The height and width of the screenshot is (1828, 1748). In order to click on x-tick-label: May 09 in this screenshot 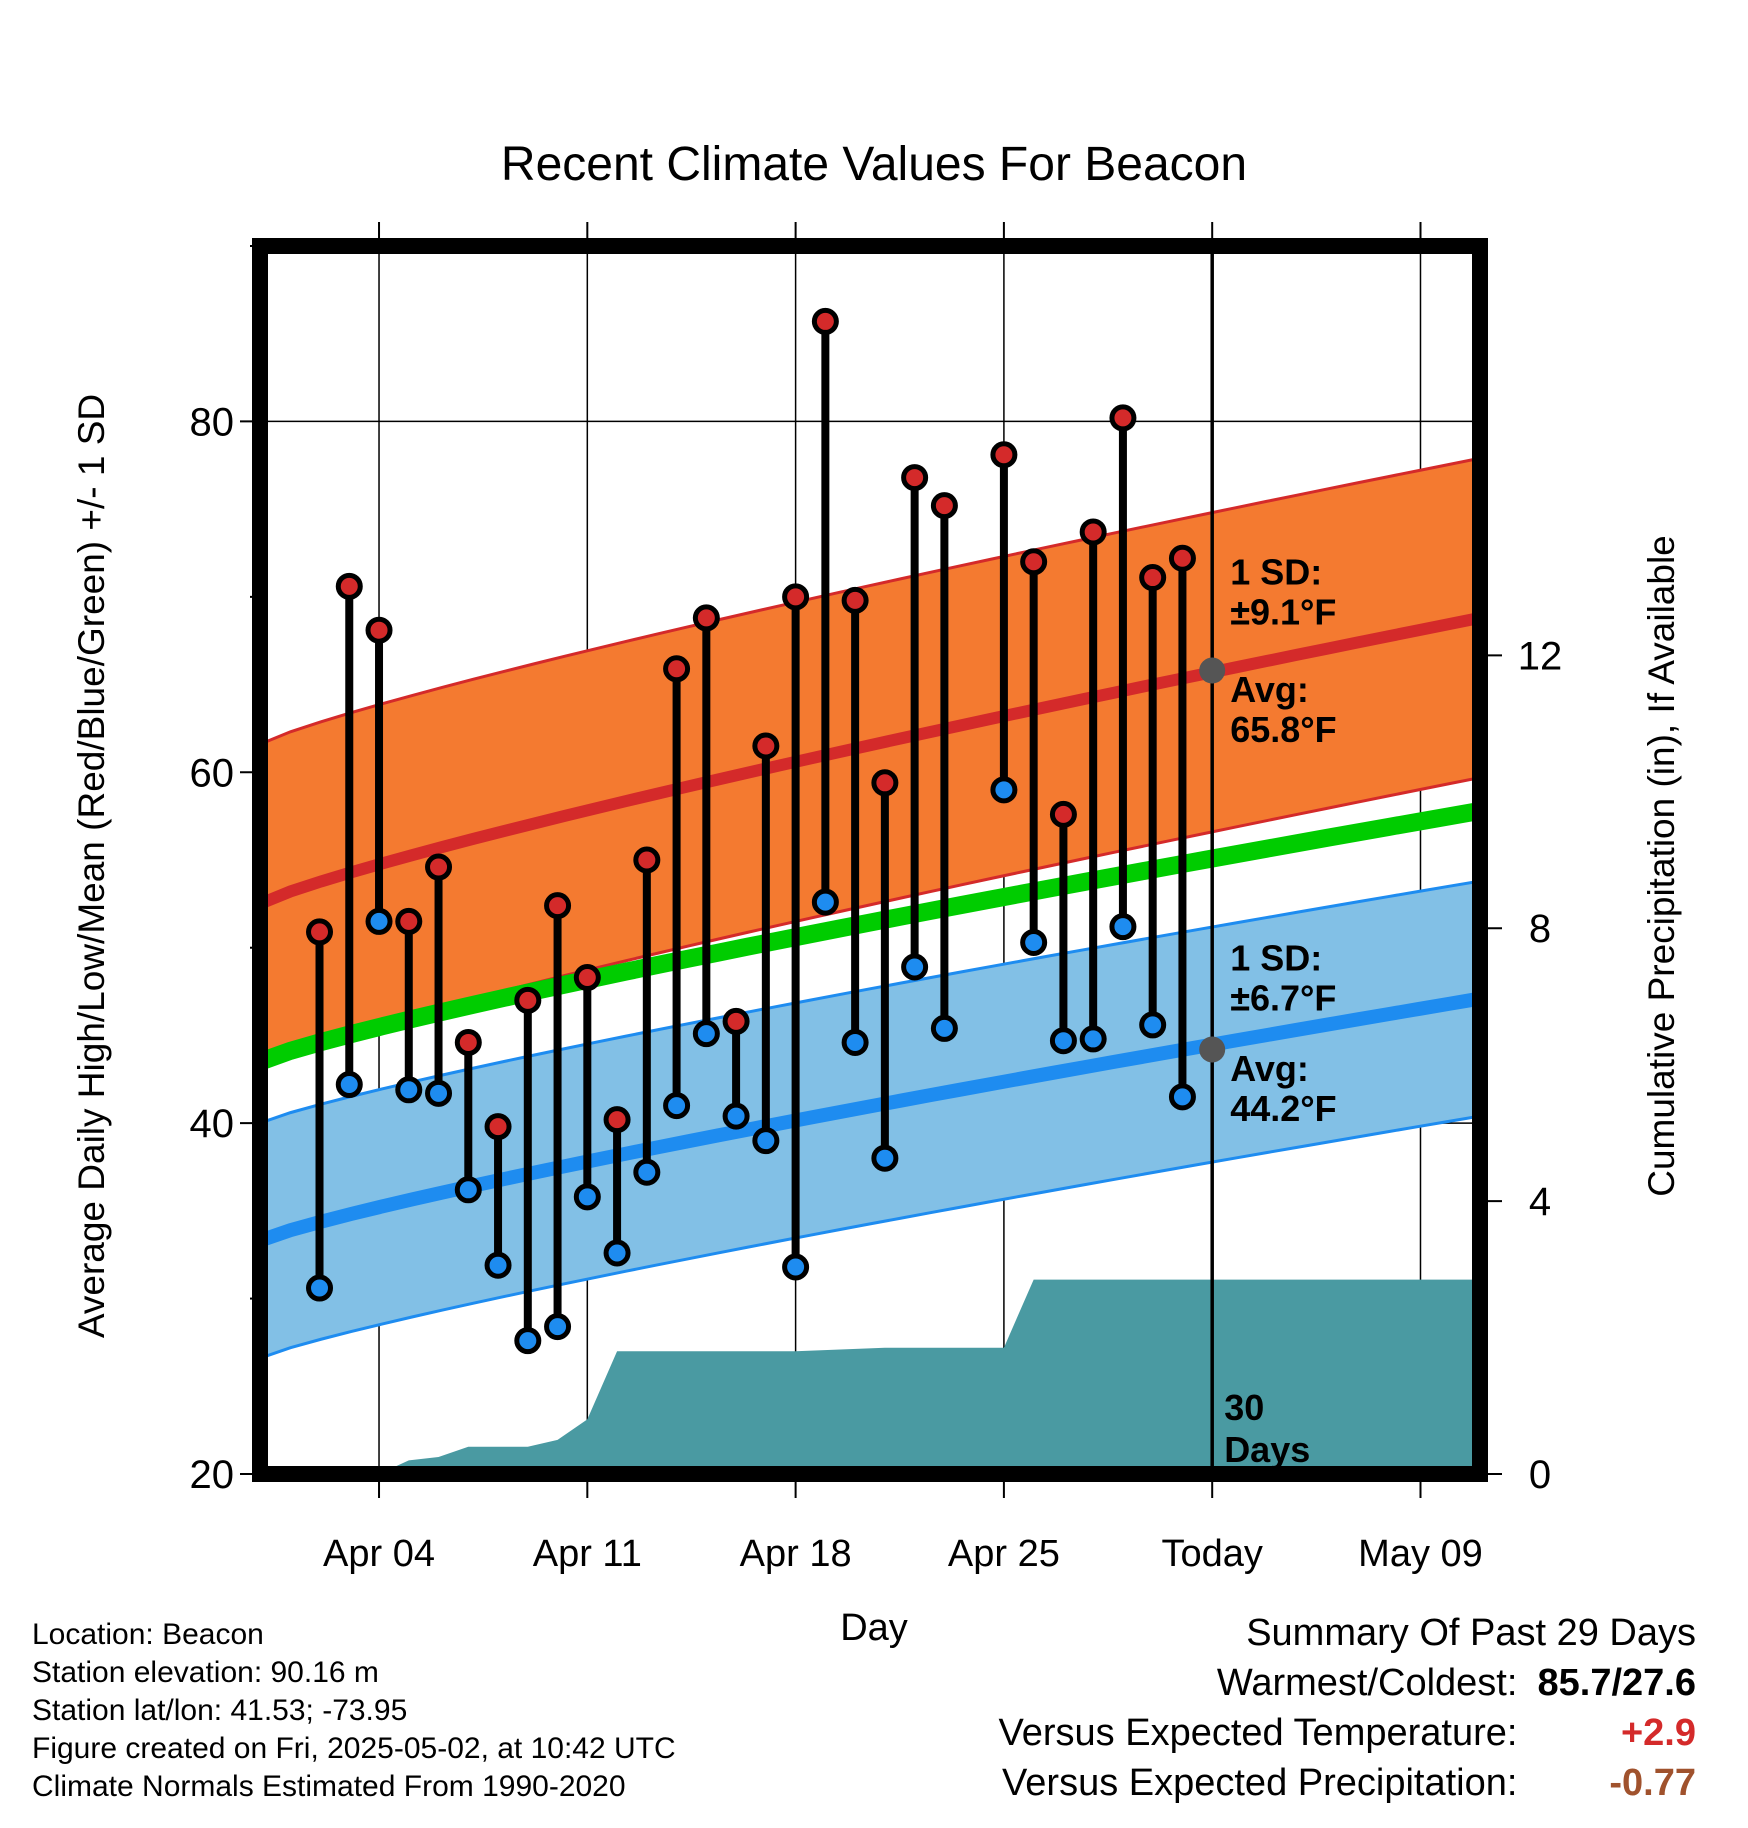, I will do `click(1420, 1554)`.